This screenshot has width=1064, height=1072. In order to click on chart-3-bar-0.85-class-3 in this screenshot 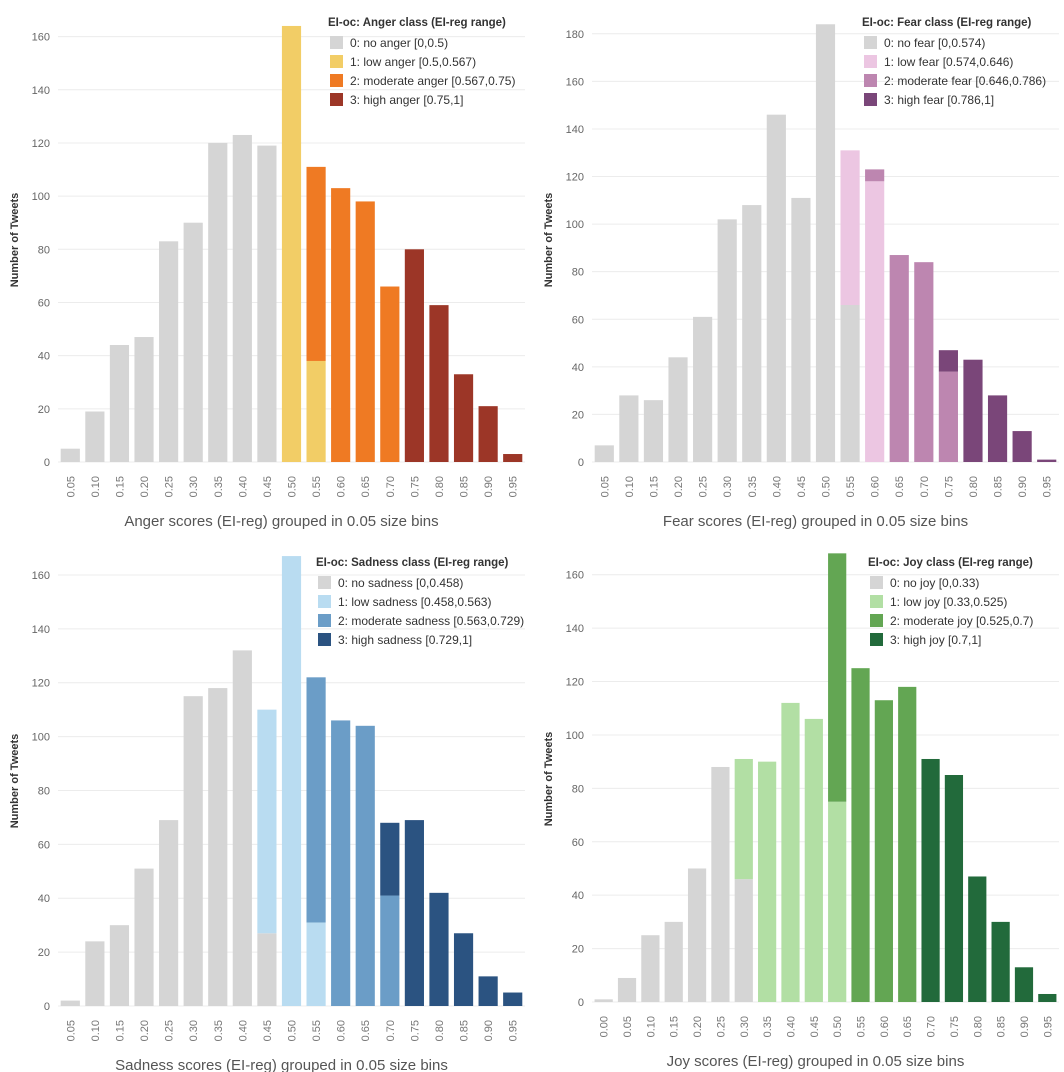, I will do `click(1000, 961)`.